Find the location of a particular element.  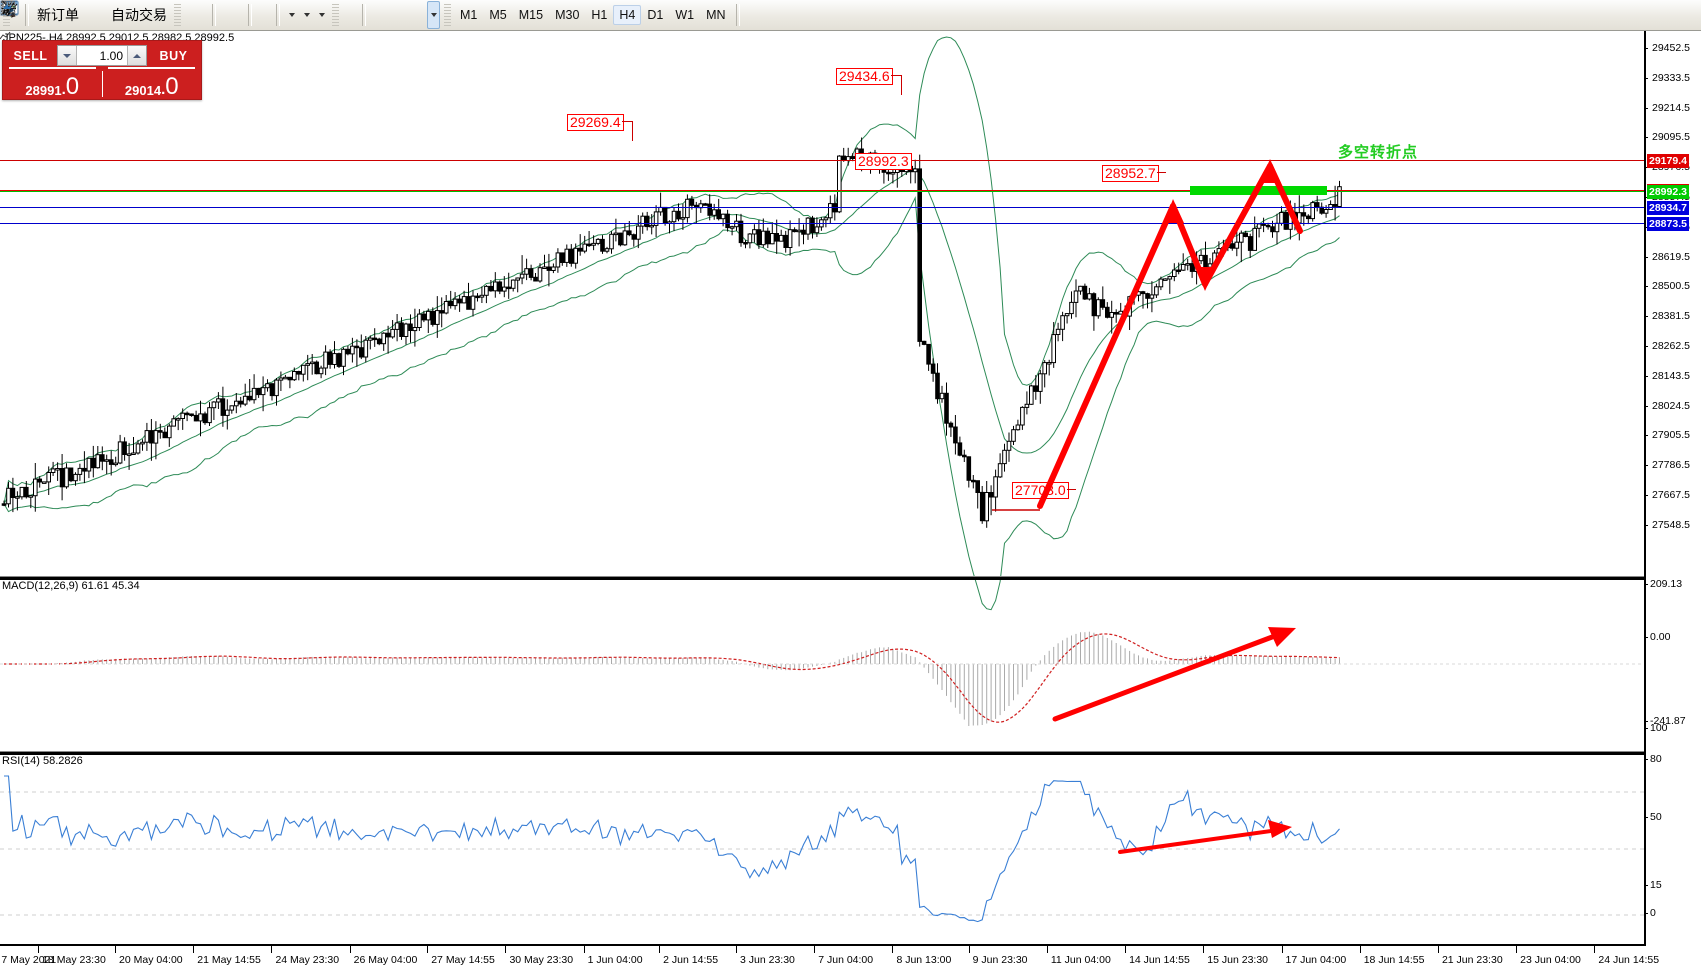

timeframe-m1: M1 is located at coordinates (469, 15).